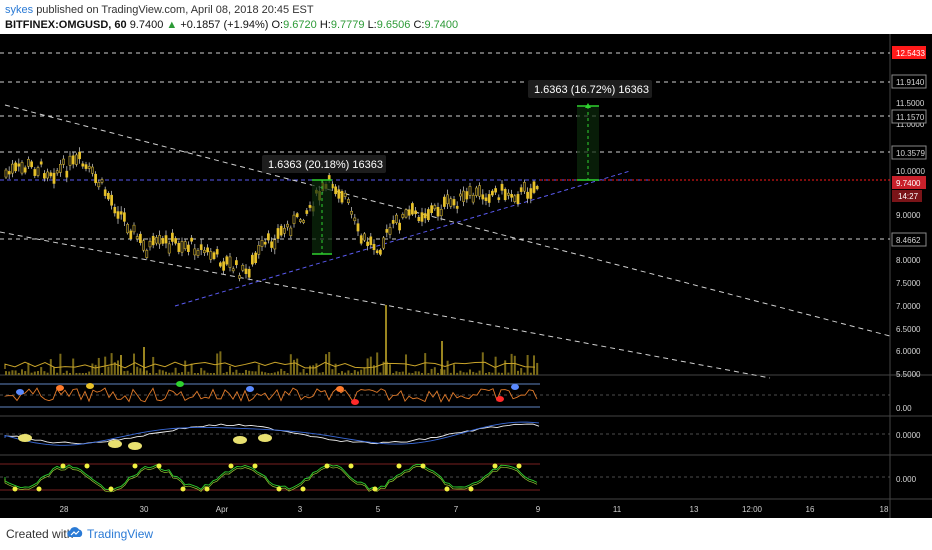 The height and width of the screenshot is (550, 932). I want to click on support-trendline, so click(402, 238).